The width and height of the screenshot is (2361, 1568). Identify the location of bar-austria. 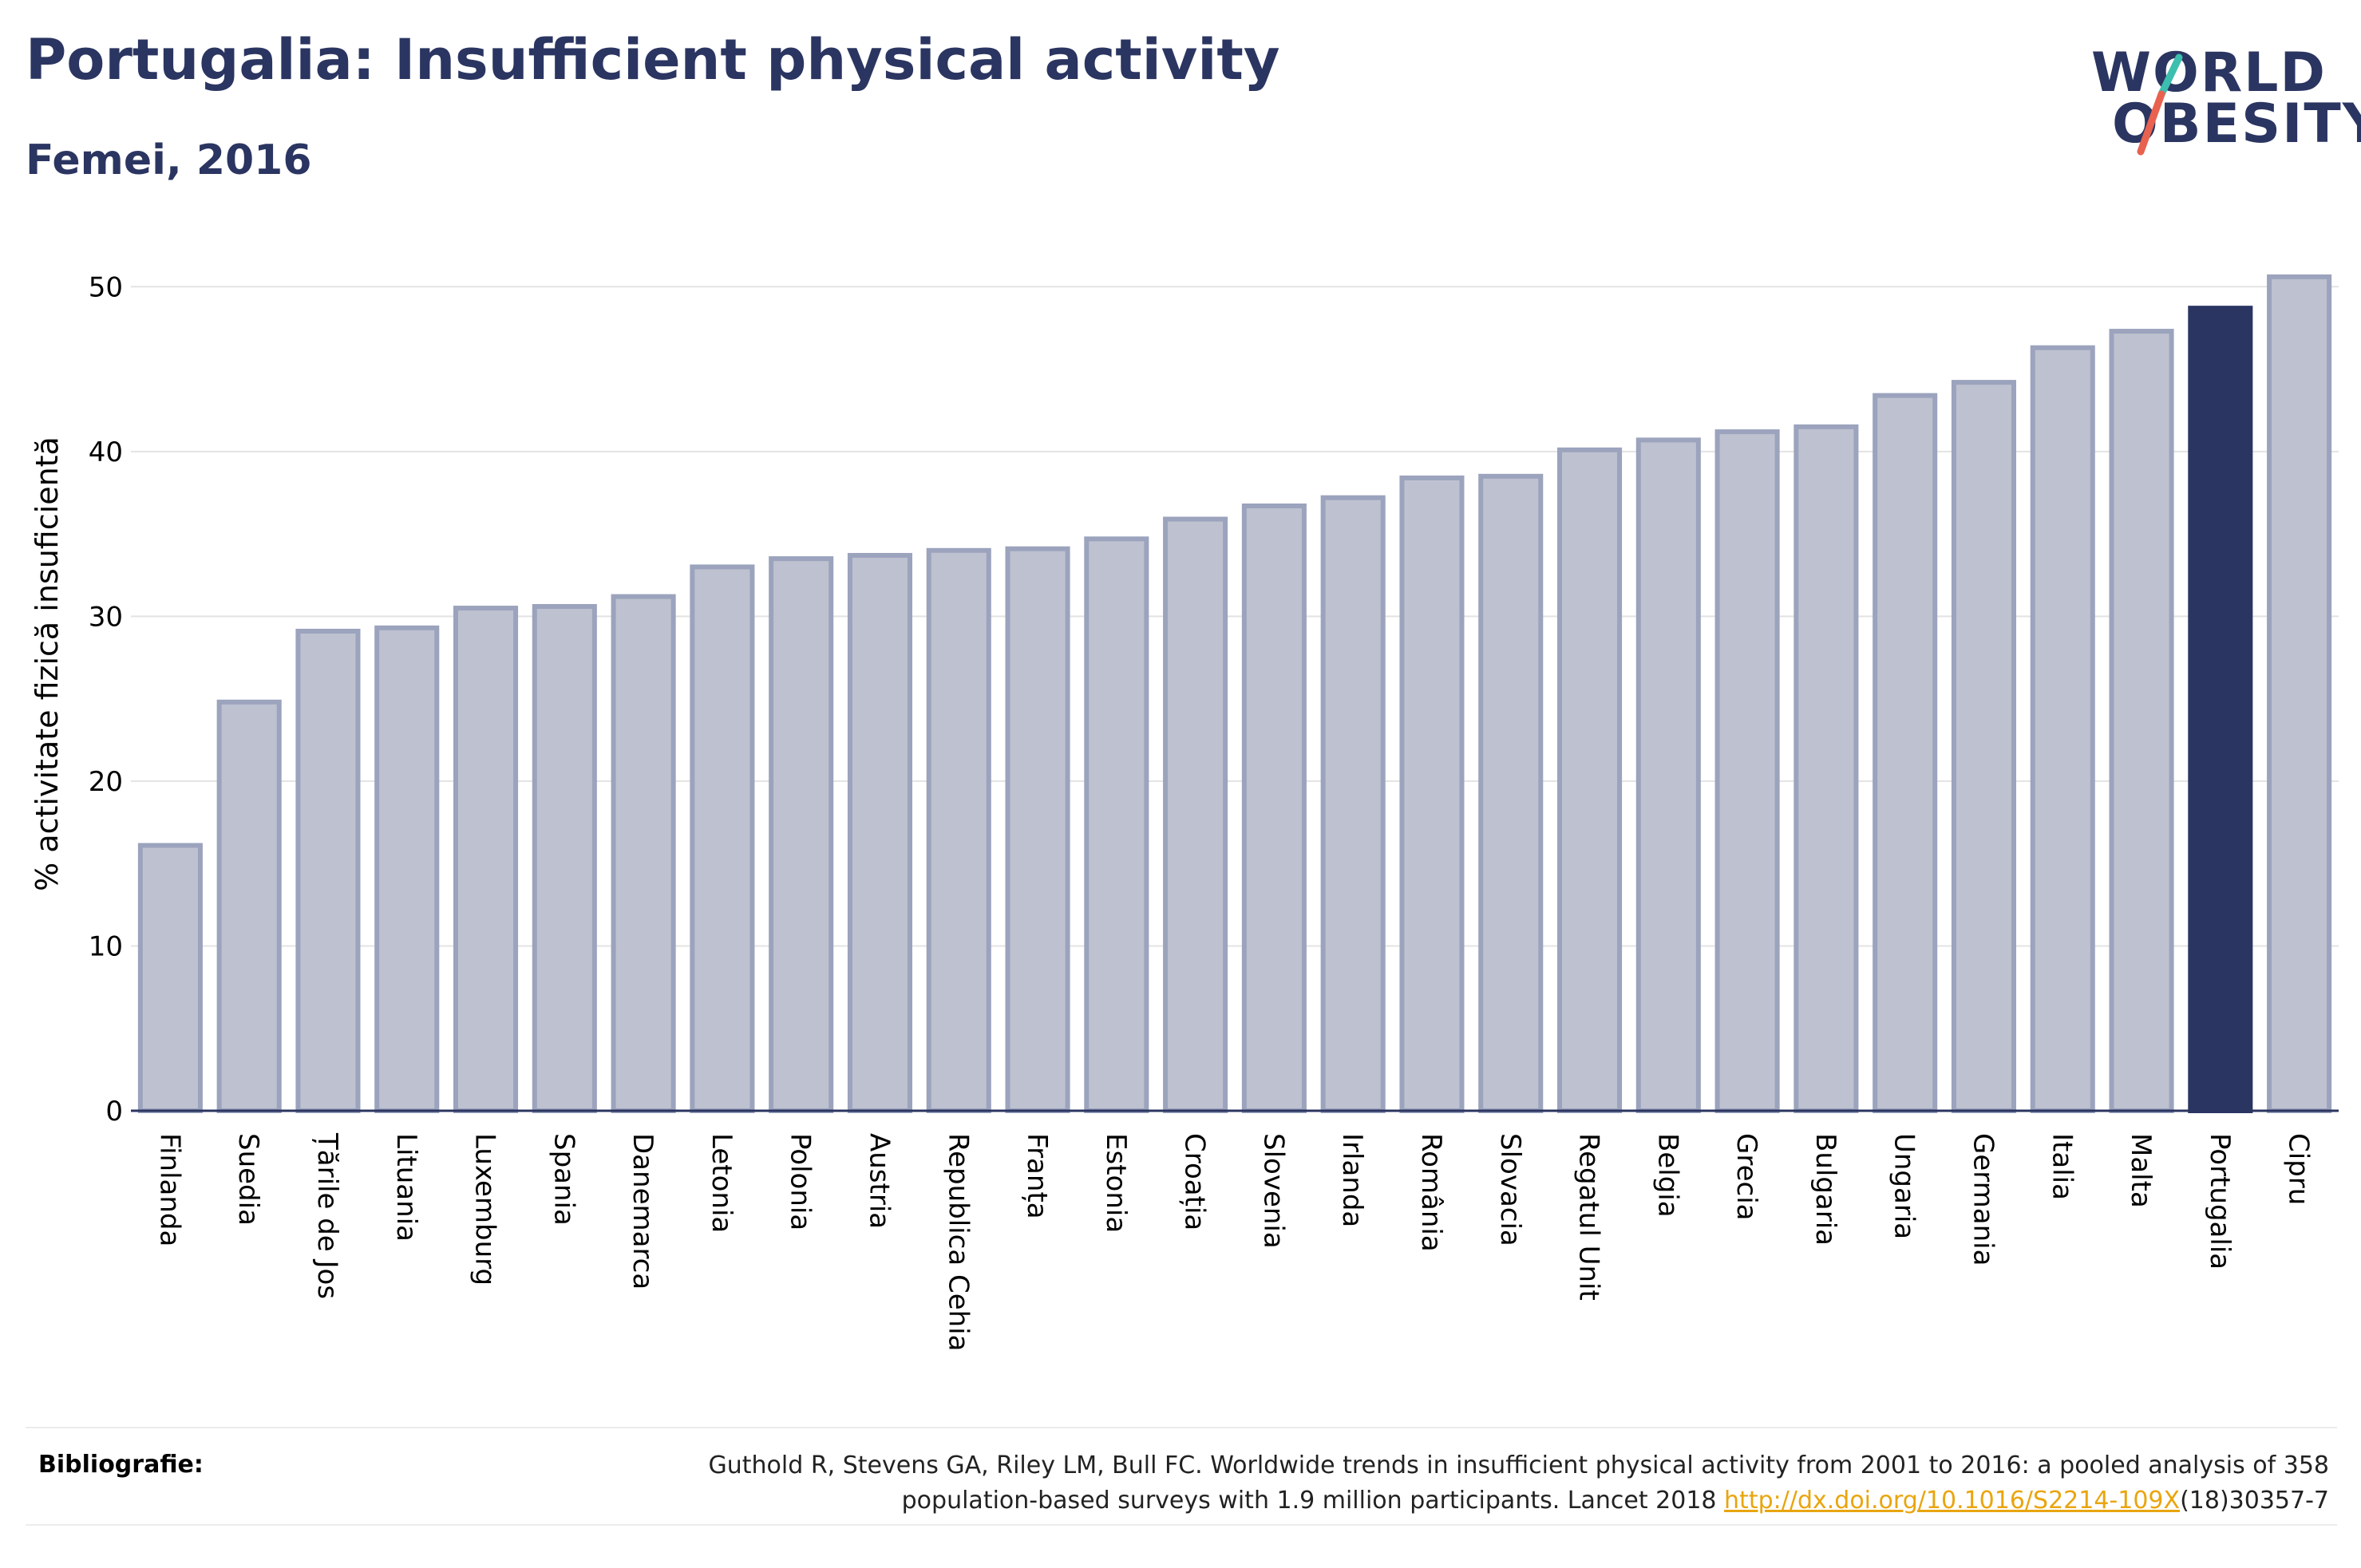
(880, 832).